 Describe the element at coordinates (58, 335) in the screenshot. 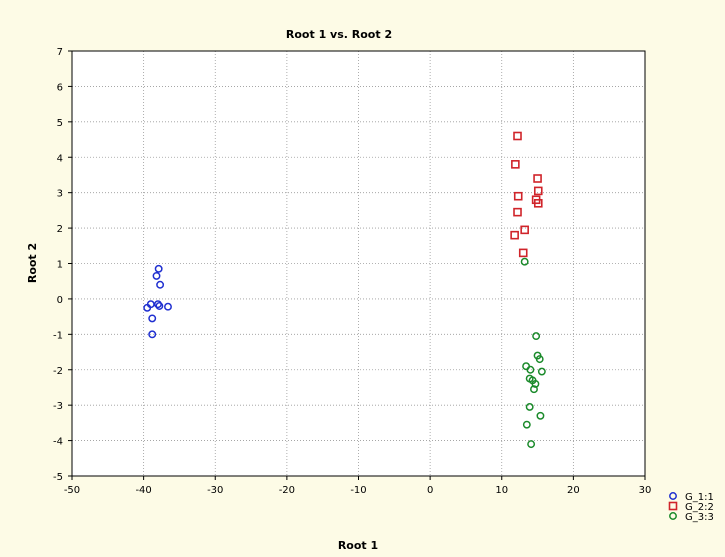

I see `y-tick-label: -1` at that location.